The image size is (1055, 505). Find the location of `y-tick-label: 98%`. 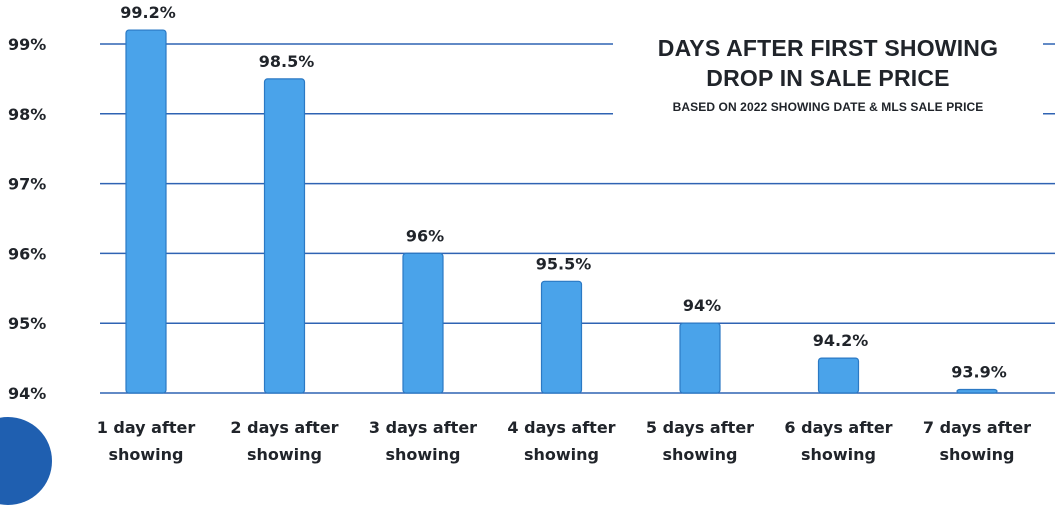

y-tick-label: 98% is located at coordinates (27, 114).